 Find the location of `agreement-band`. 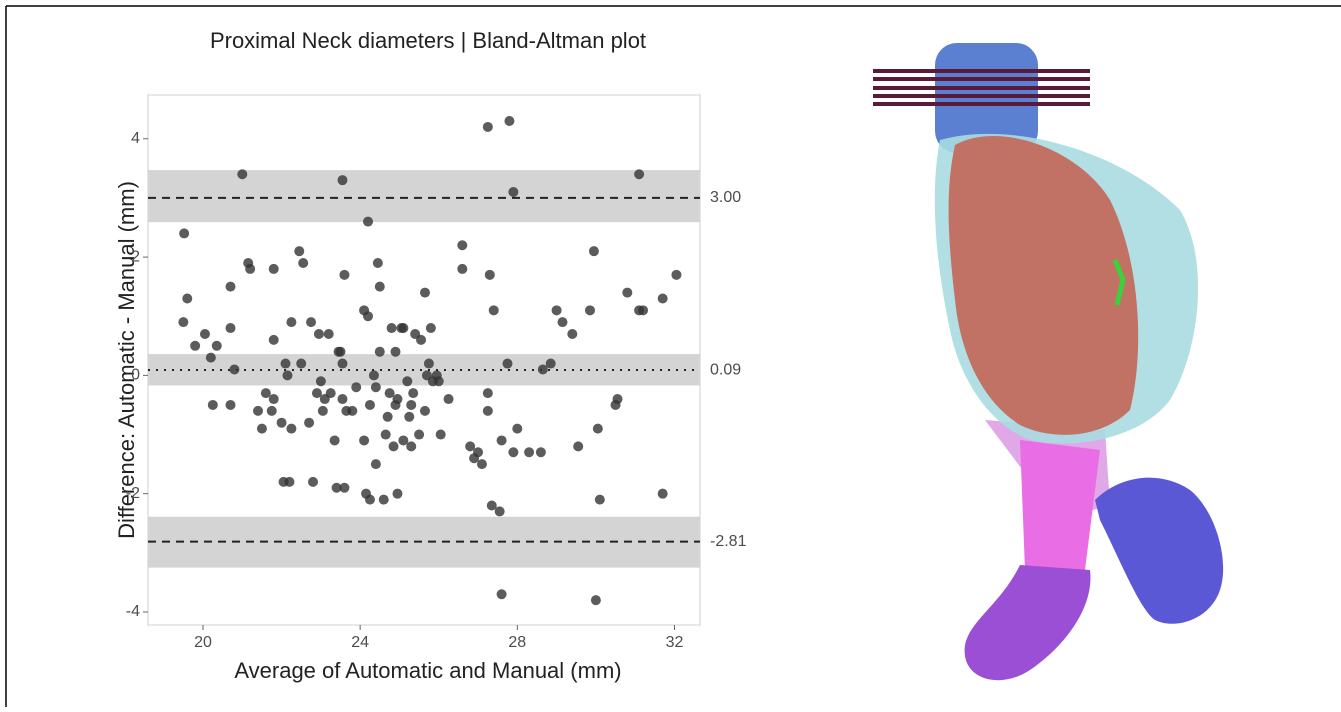

agreement-band is located at coordinates (424, 370).